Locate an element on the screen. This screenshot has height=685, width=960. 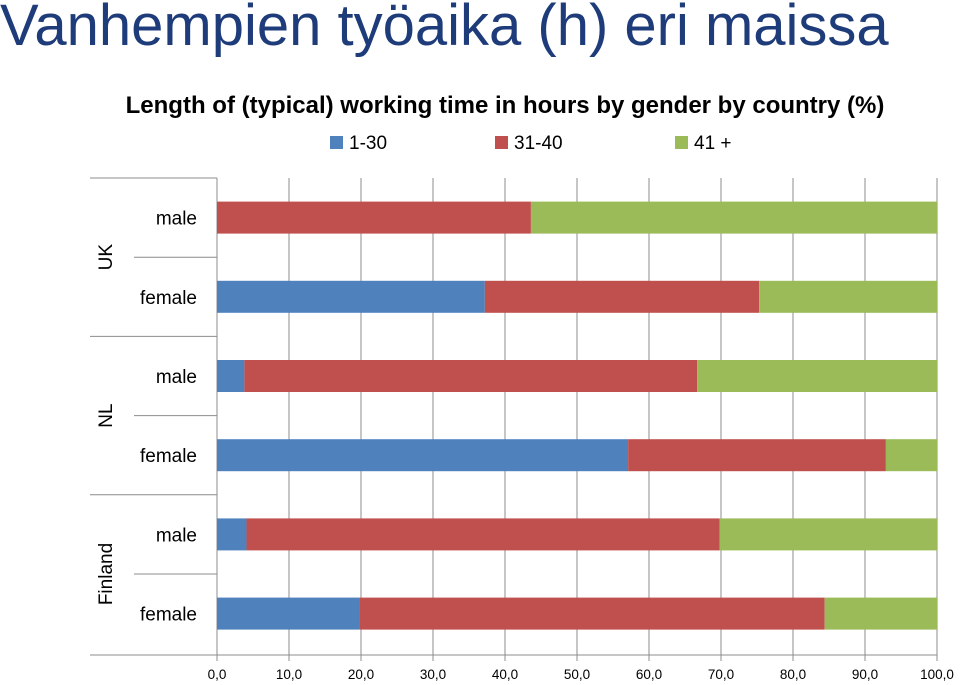
x-tick-label-7: 70,0 is located at coordinates (721, 674).